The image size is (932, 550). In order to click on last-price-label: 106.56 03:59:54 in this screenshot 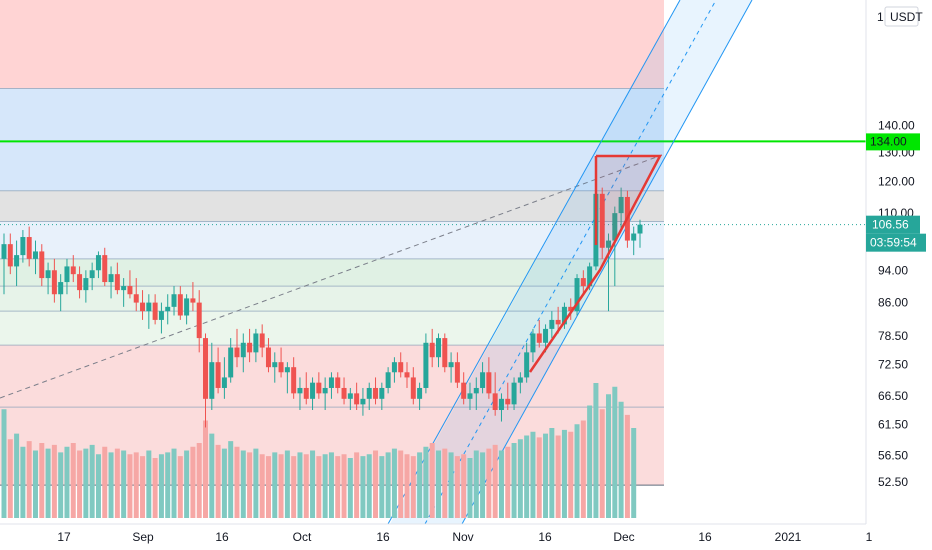, I will do `click(896, 233)`.